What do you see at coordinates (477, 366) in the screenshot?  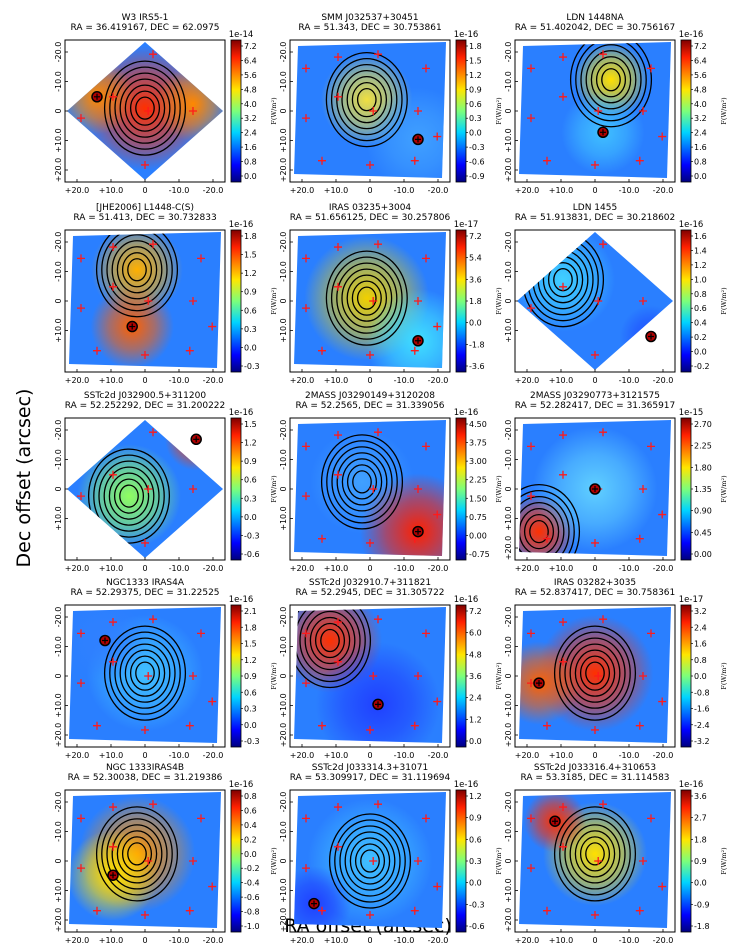 I see `colorbar-tick-label: -3.6` at bounding box center [477, 366].